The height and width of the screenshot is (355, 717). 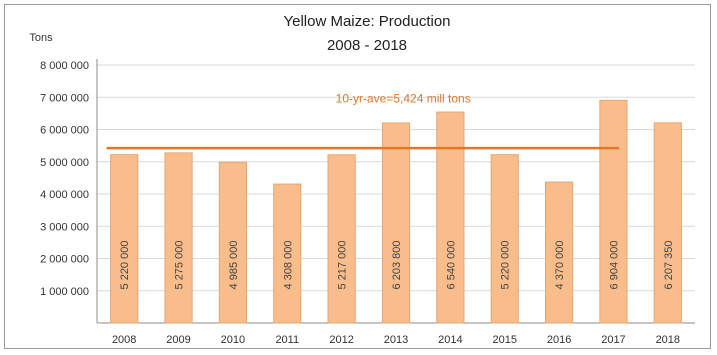 What do you see at coordinates (614, 265) in the screenshot?
I see `bar-value-label: 6 904 000` at bounding box center [614, 265].